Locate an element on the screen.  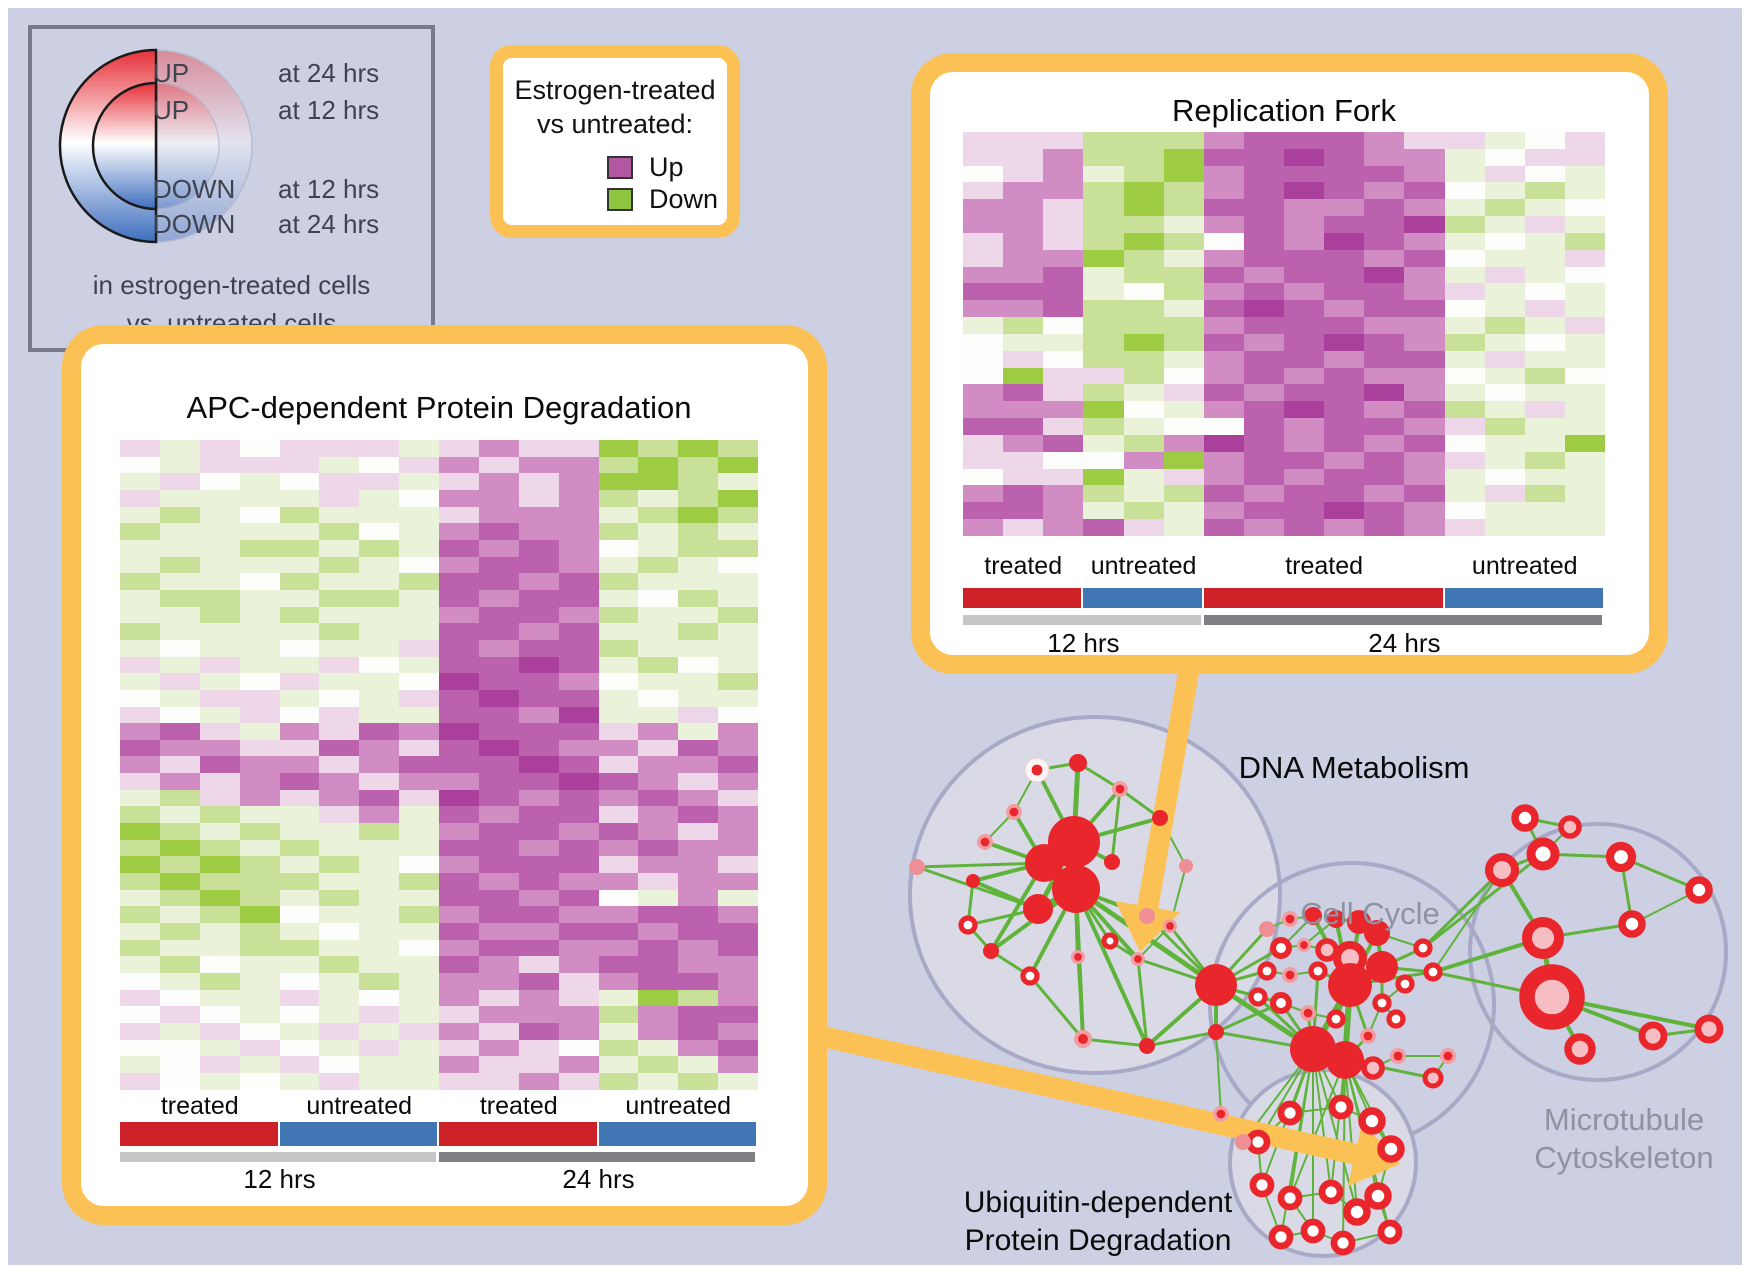
network-node-mt11 is located at coordinates (1570, 827).